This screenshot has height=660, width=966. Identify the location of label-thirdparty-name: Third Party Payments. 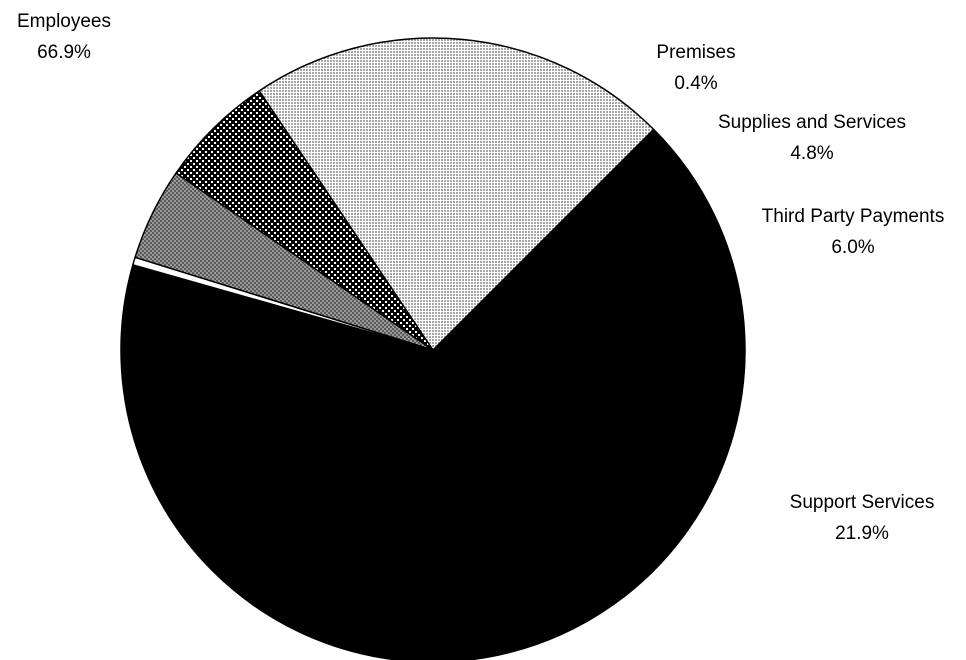
(853, 216).